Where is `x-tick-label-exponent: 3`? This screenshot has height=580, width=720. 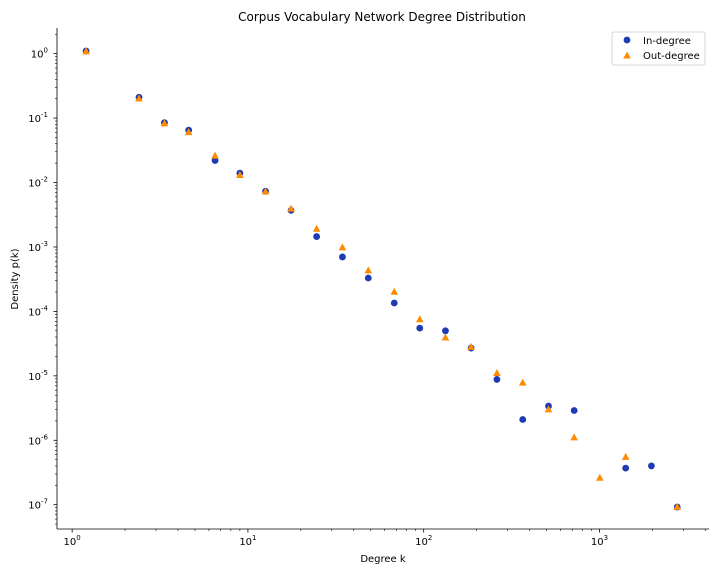 x-tick-label-exponent: 3 is located at coordinates (606, 538).